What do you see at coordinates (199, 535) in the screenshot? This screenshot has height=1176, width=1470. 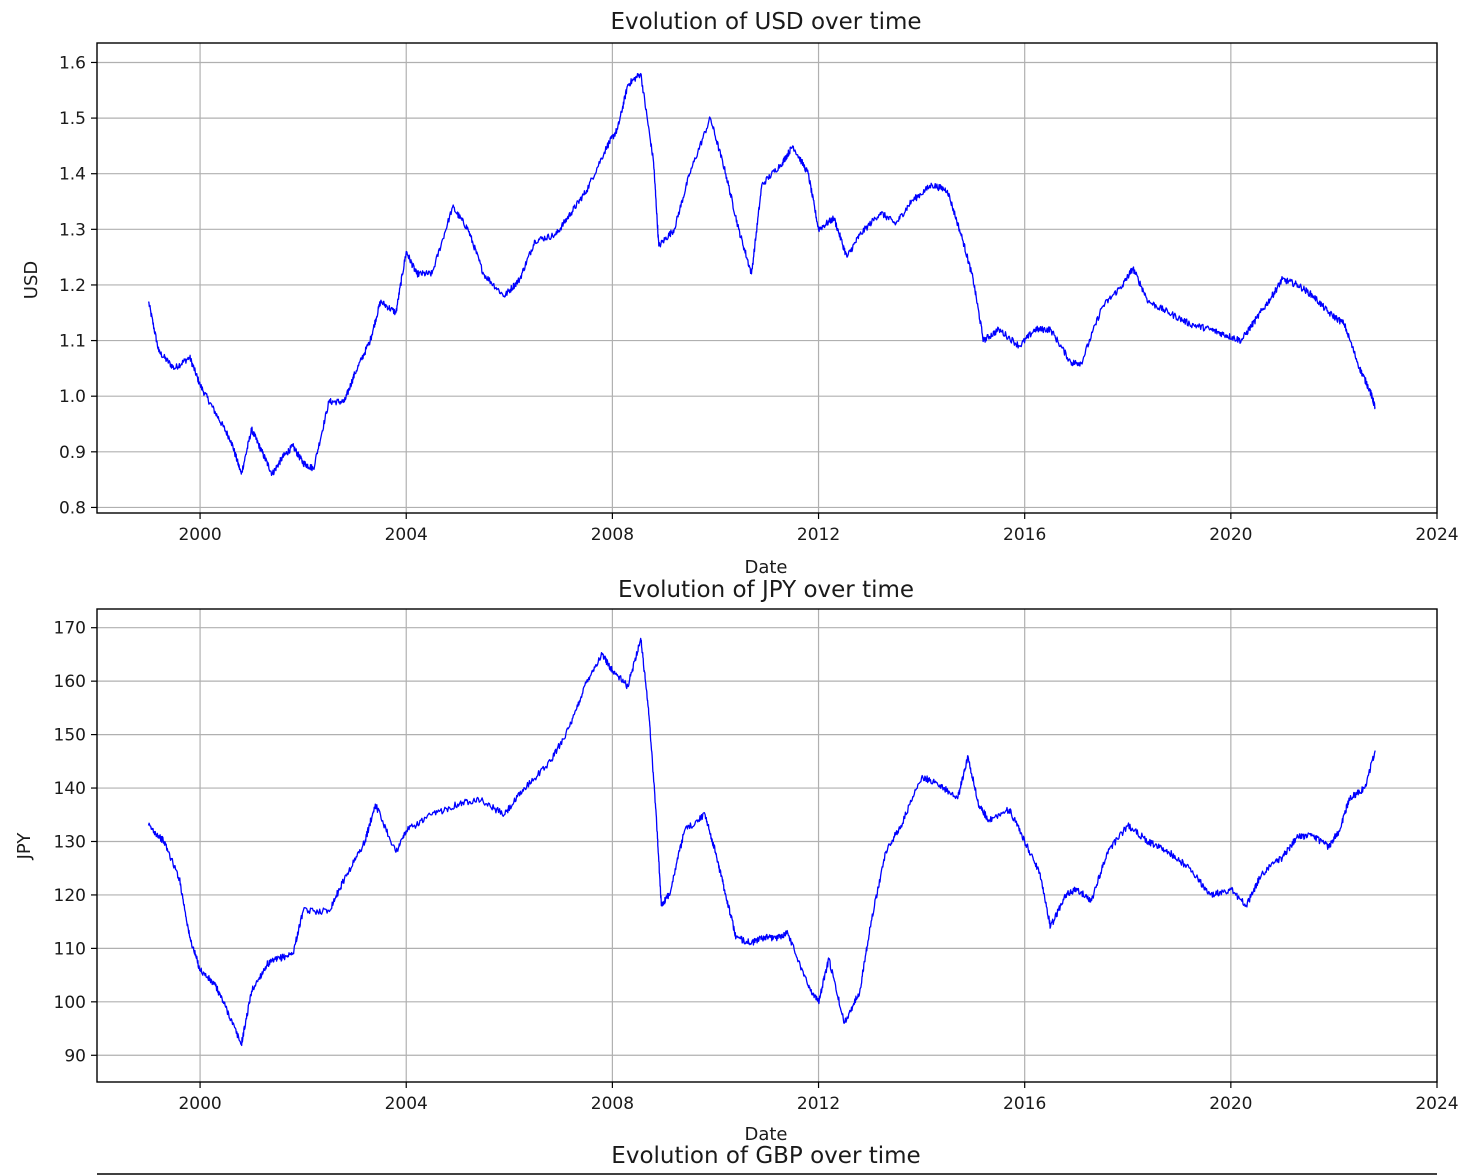 I see `usd-x-tick-label: 2000` at bounding box center [199, 535].